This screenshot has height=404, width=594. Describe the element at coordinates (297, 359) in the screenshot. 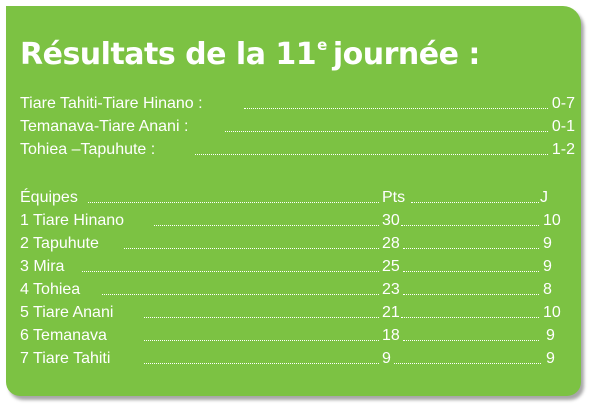

I see `standings-row: 7 Tiare Tahiti 9 9` at that location.